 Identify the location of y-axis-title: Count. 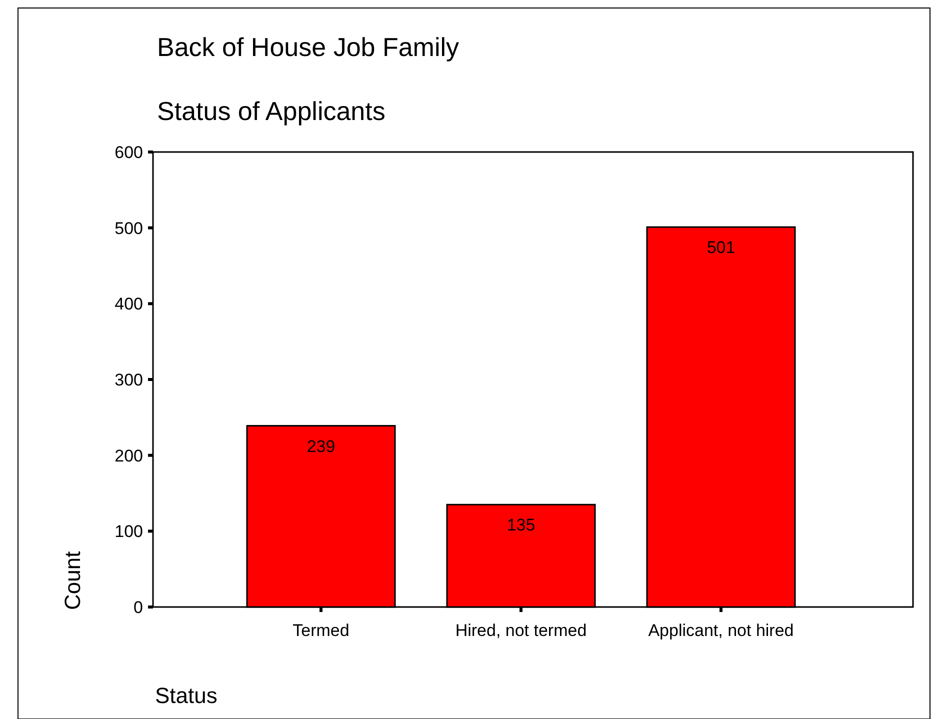
(72, 580).